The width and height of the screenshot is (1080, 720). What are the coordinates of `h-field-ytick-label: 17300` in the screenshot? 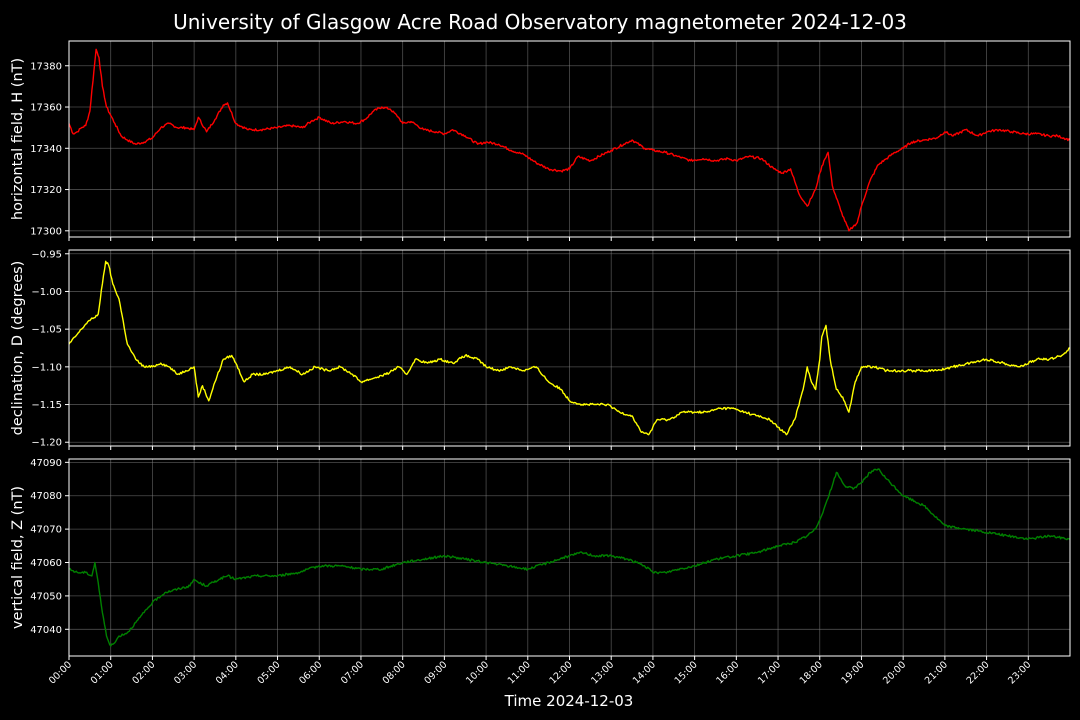 It's located at (46, 231).